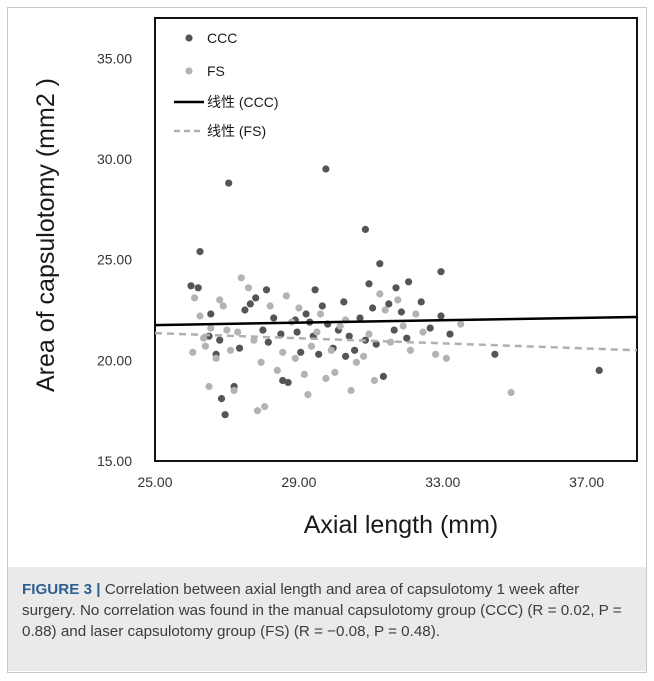 Image resolution: width=654 pixels, height=681 pixels. What do you see at coordinates (216, 71) in the screenshot?
I see `legend-fs-label: FS` at bounding box center [216, 71].